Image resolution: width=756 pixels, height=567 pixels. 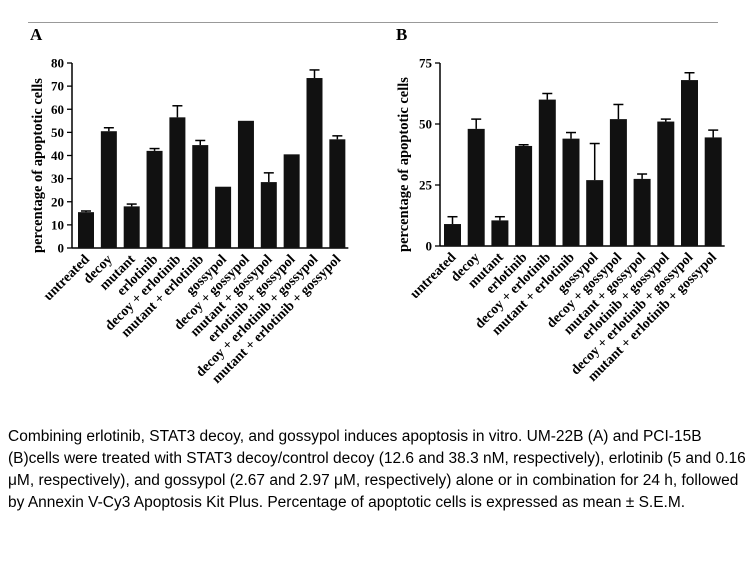 What do you see at coordinates (401, 34) in the screenshot?
I see `panel-label: B` at bounding box center [401, 34].